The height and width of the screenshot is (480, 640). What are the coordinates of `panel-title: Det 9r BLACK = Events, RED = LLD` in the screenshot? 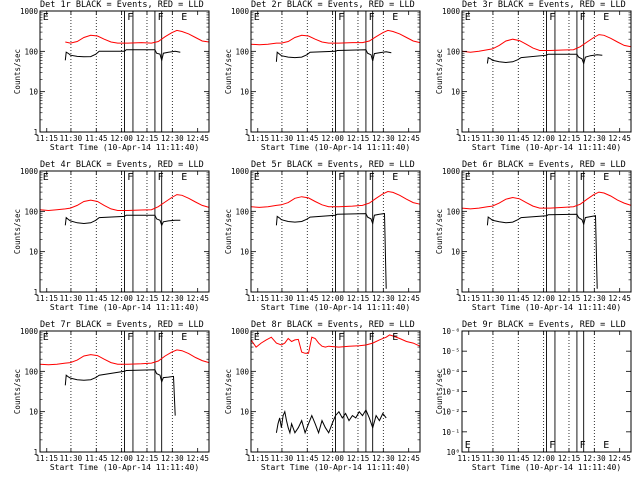 It's located at (544, 325).